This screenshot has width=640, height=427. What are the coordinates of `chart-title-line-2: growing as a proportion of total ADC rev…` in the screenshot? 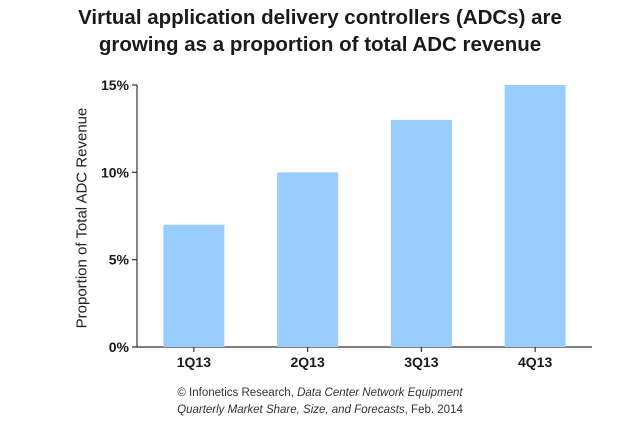 It's located at (320, 44).